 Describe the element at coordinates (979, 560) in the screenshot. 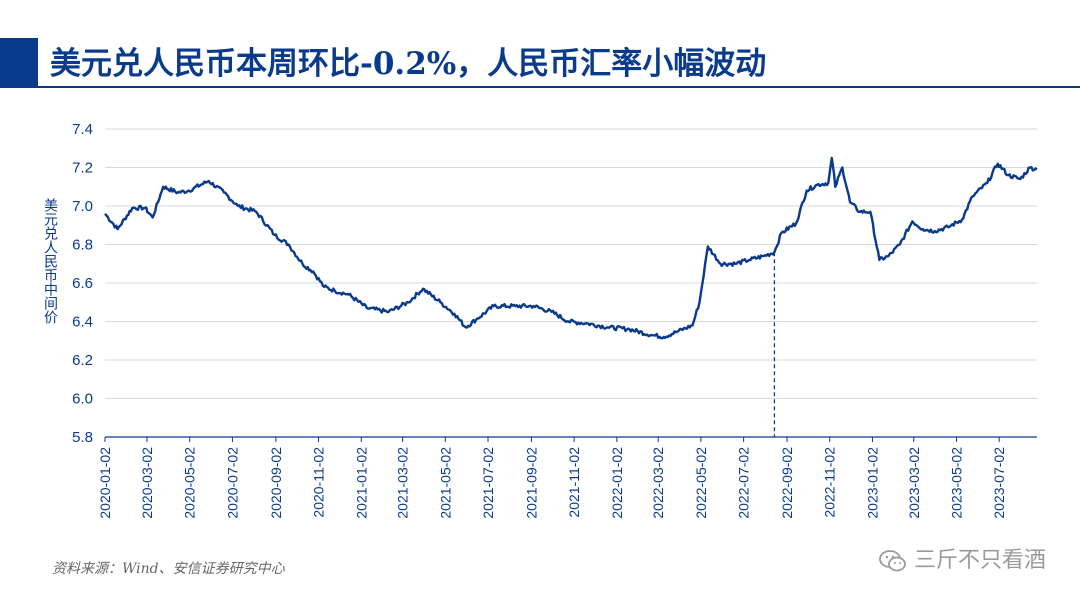

I see `watermark-text: 三斤不只看酒` at that location.